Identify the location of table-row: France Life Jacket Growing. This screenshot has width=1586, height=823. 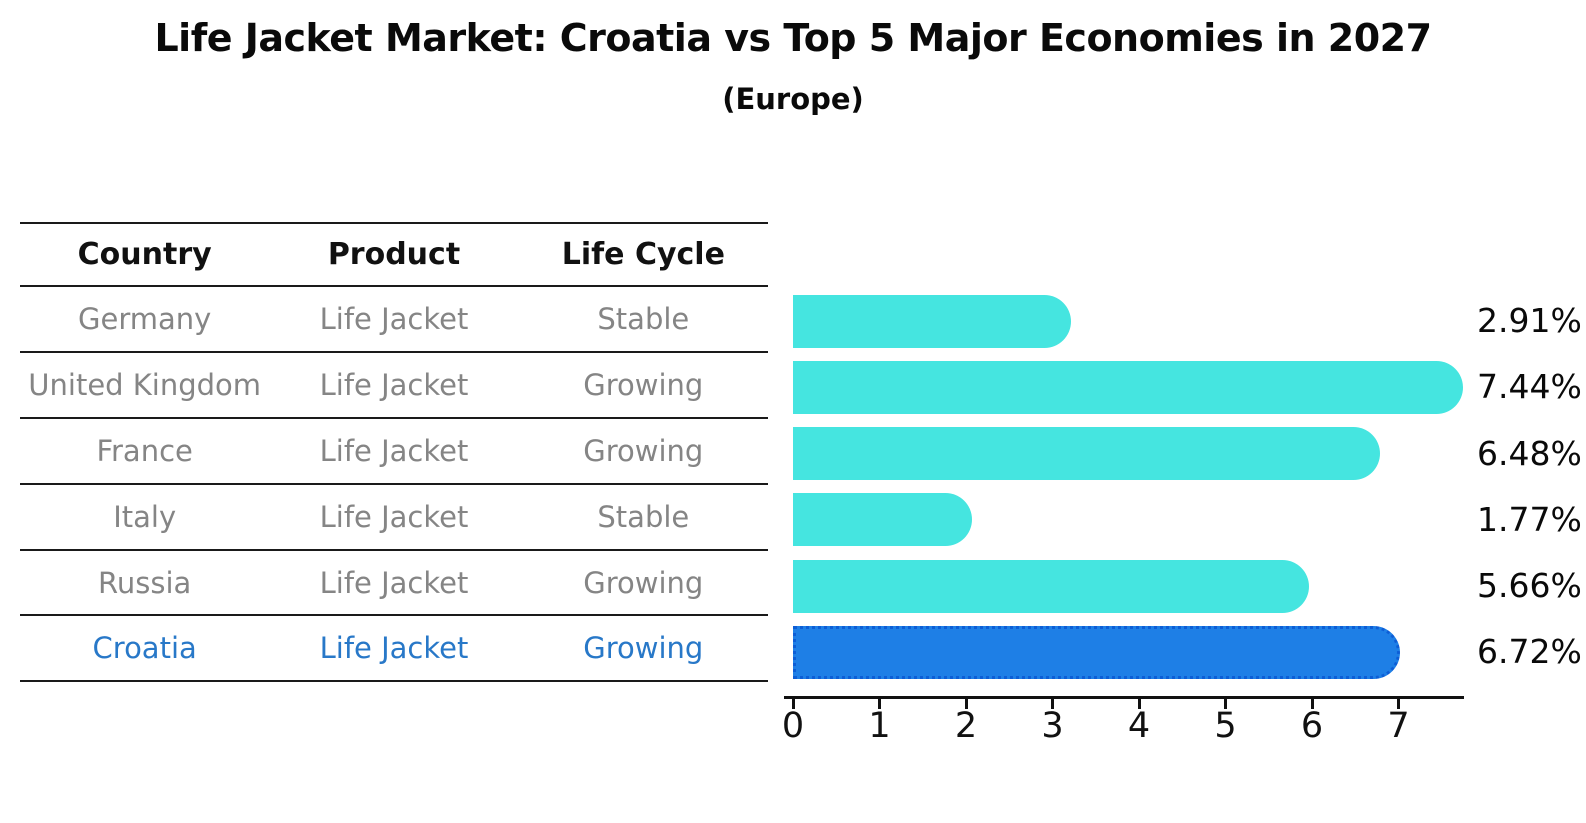
(394, 452).